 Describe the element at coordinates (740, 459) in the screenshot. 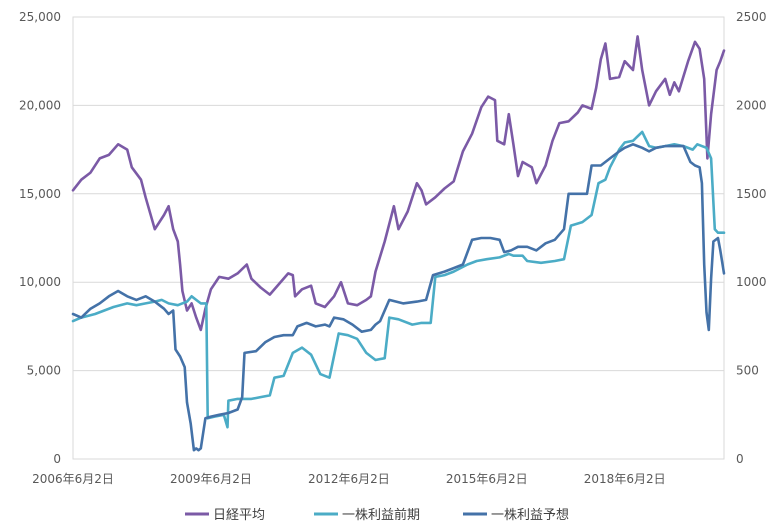

I see `y-right-tick-label: 0` at that location.